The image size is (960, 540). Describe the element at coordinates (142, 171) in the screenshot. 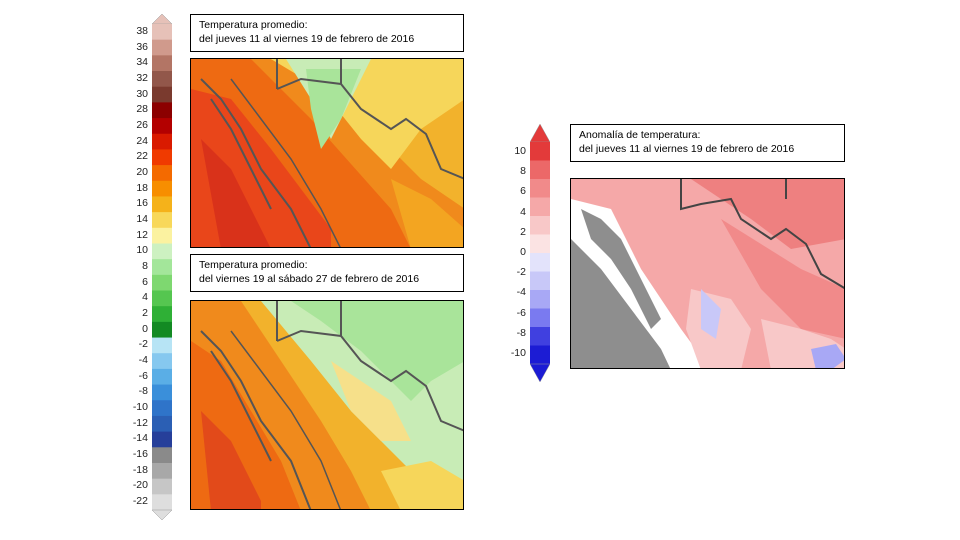

I see `temperature-colorbar-tick-label: 20` at that location.